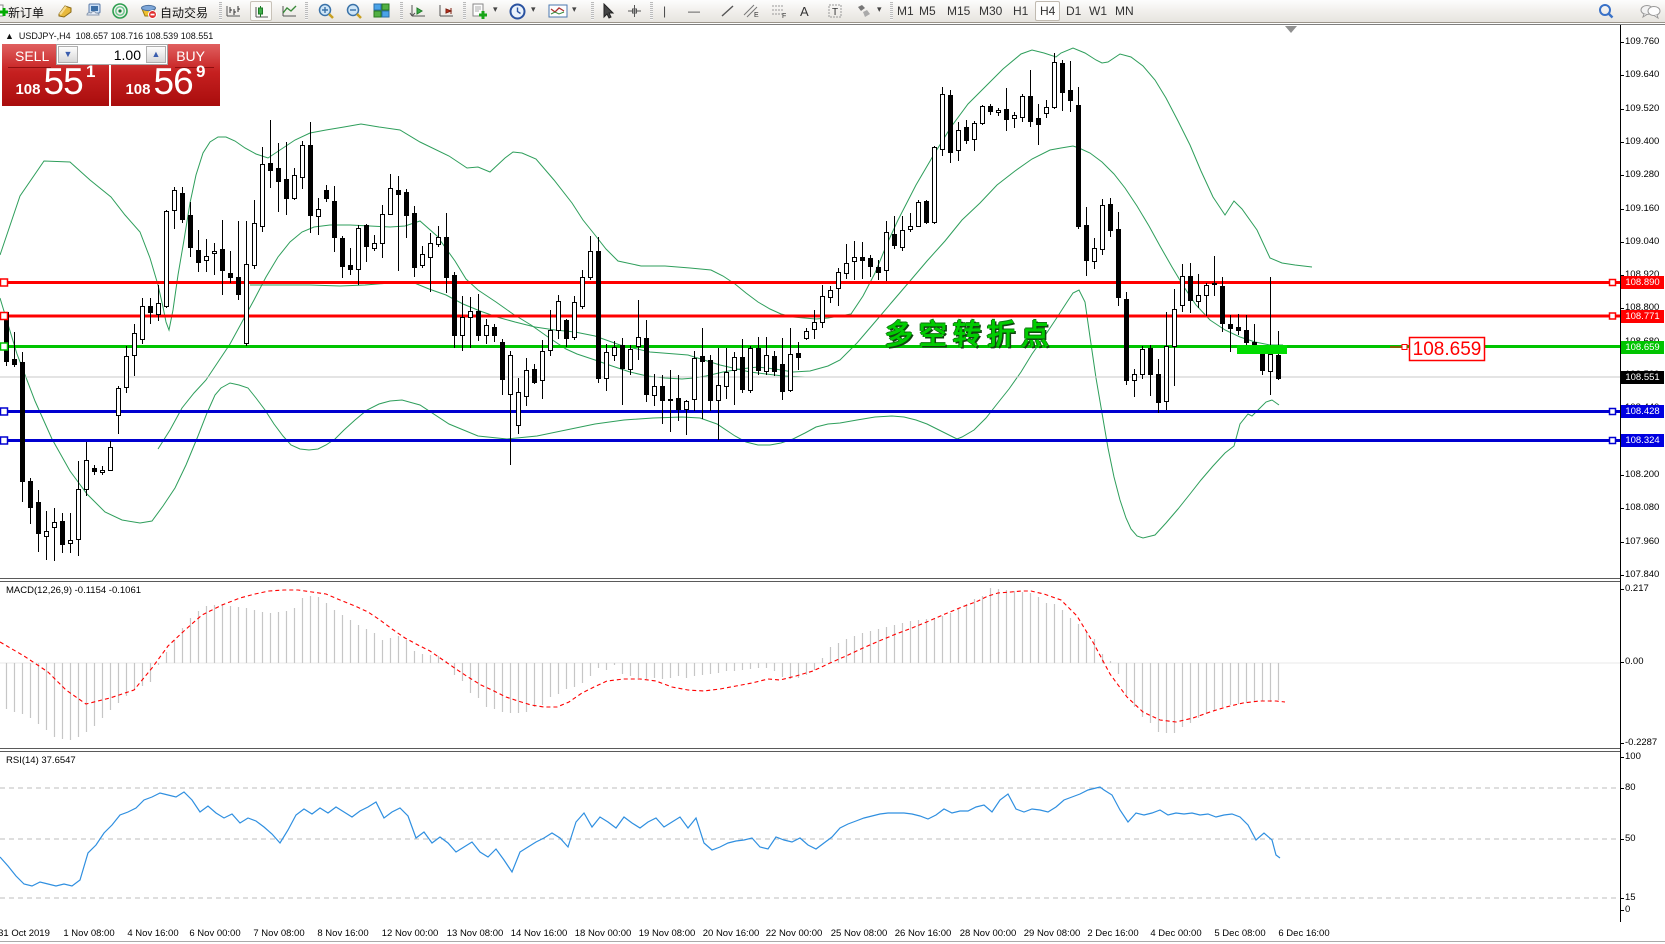  I want to click on svg-text: F, so click(784, 16).